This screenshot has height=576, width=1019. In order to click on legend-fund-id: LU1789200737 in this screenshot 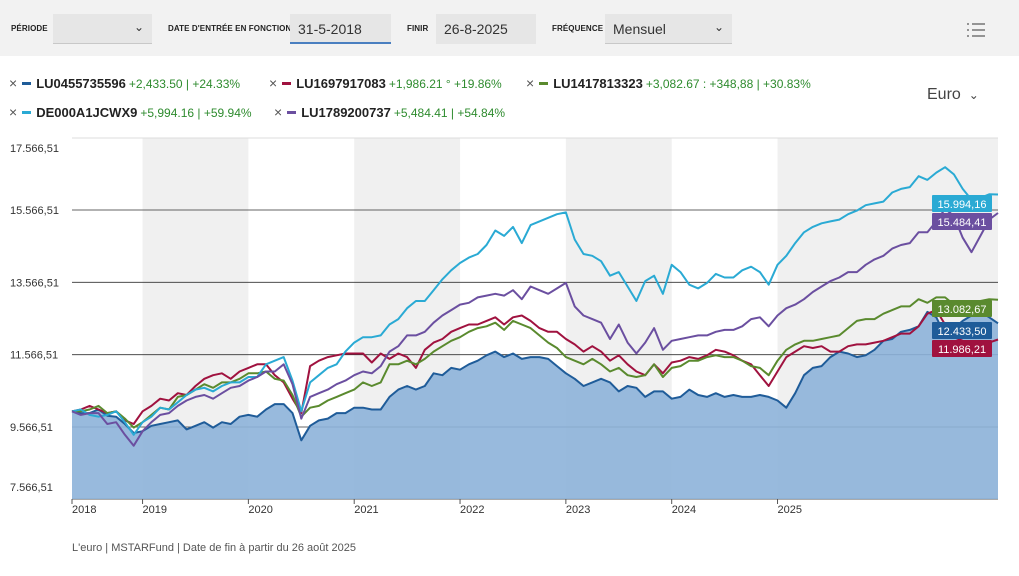, I will do `click(346, 112)`.